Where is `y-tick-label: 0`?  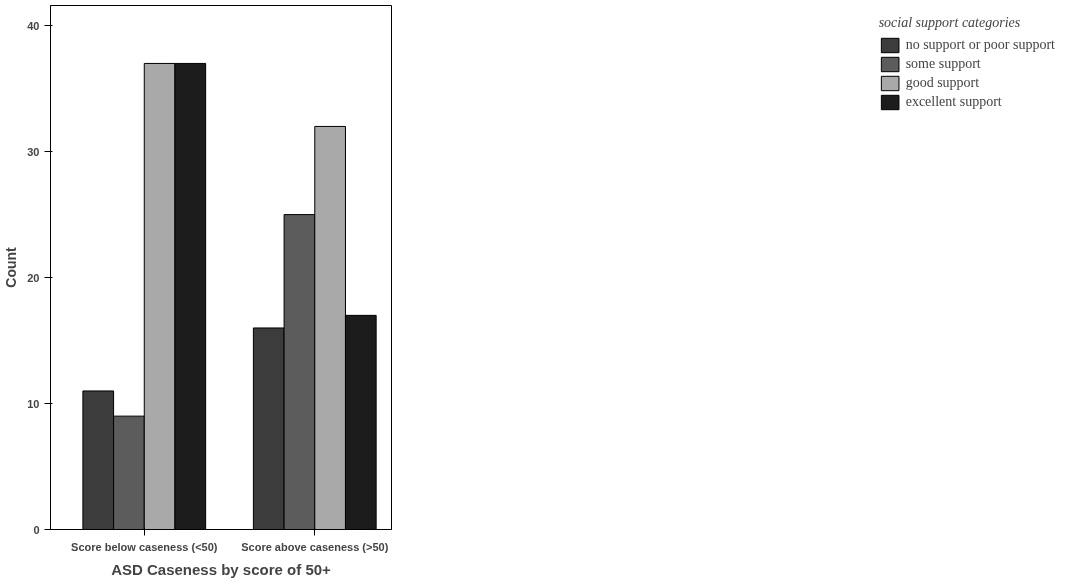 y-tick-label: 0 is located at coordinates (36, 529).